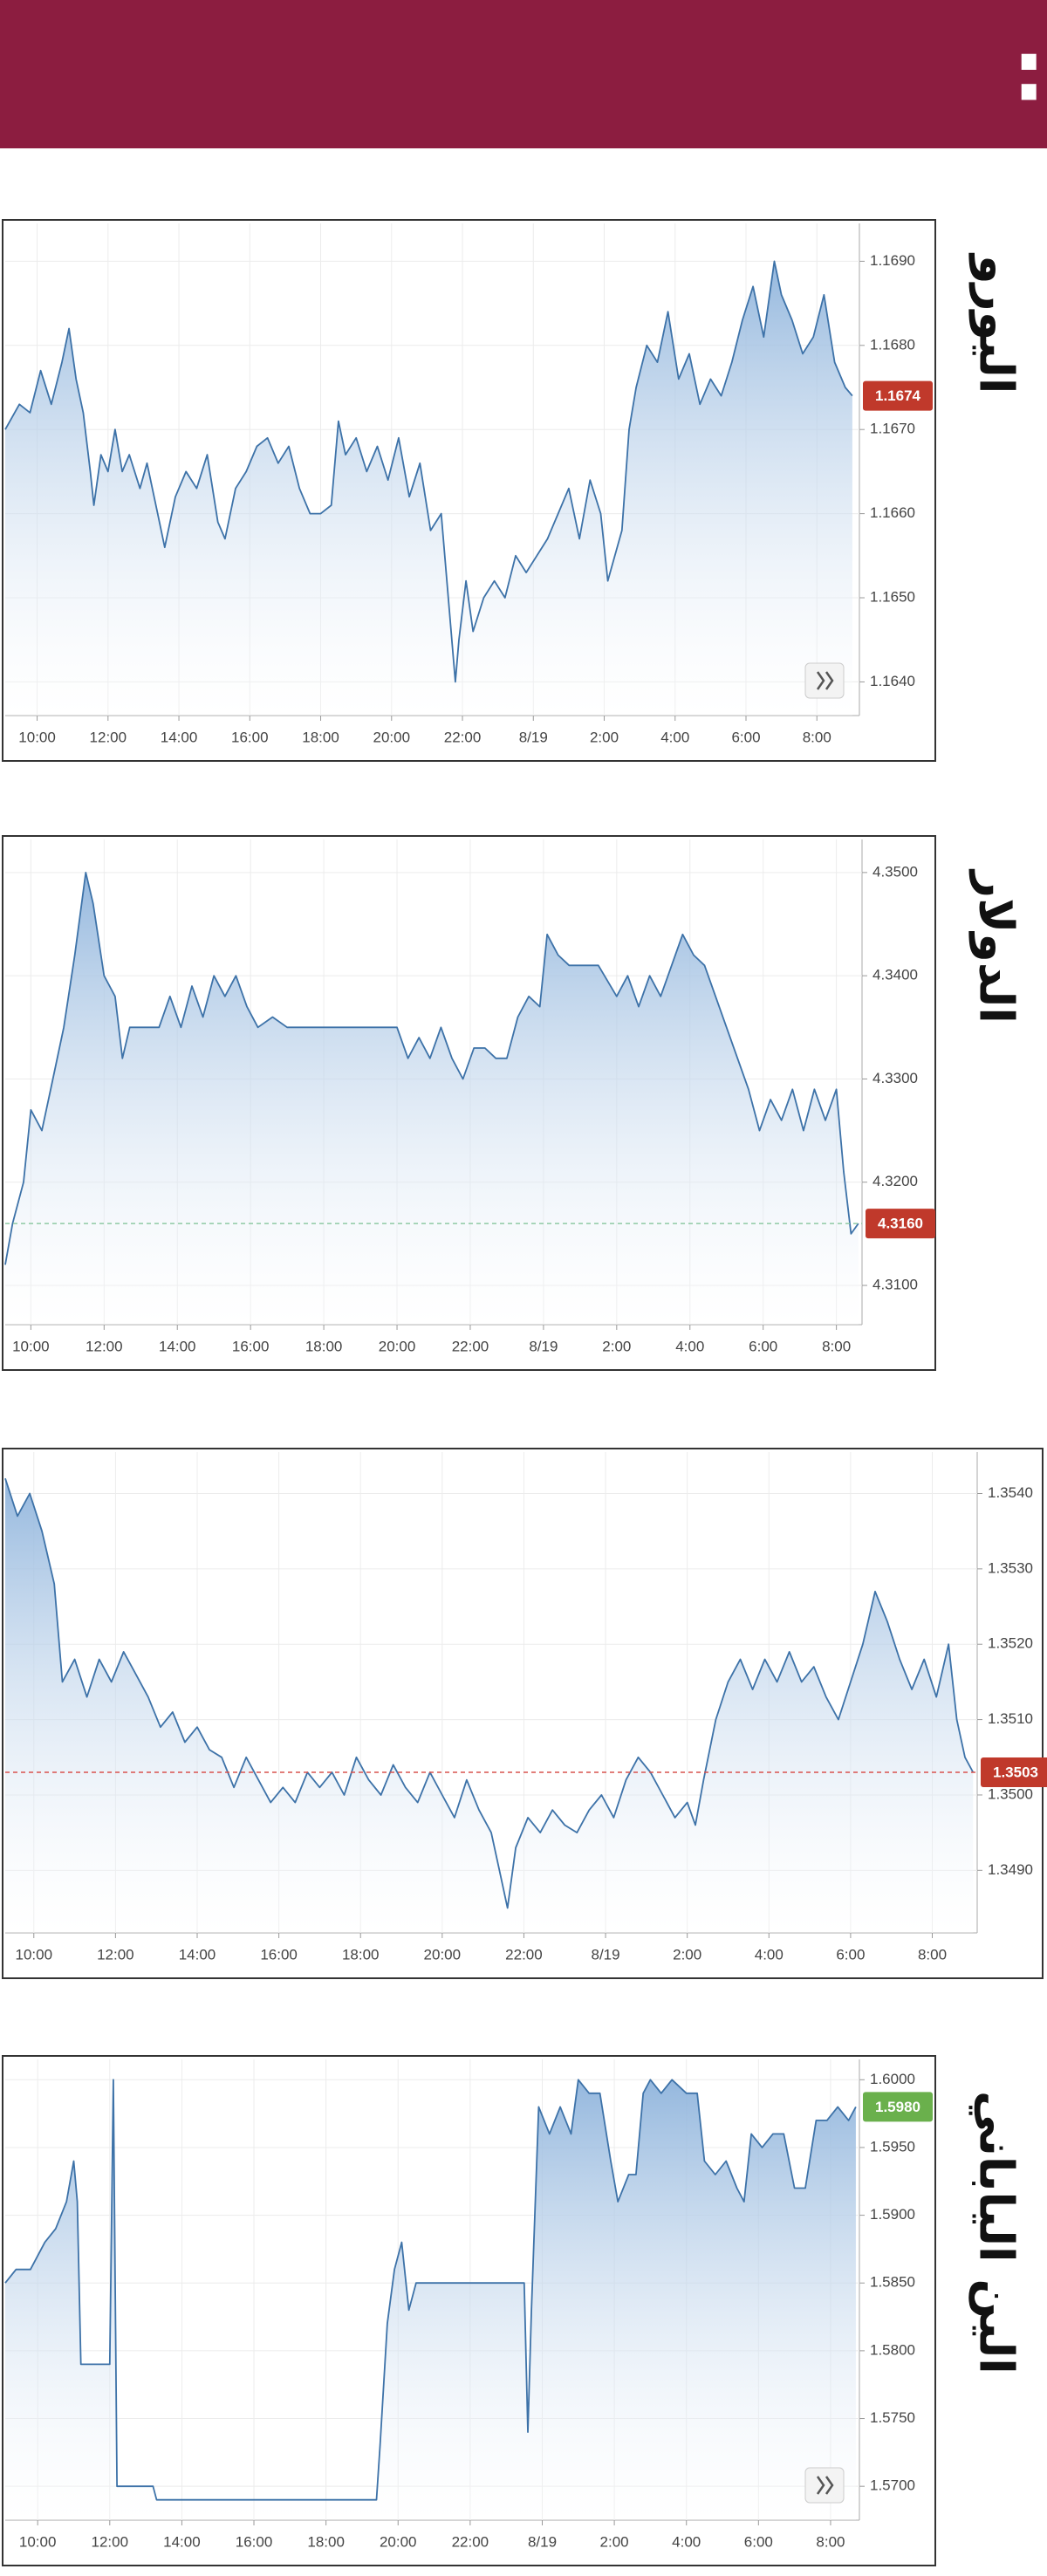  What do you see at coordinates (996, 2232) in the screenshot?
I see `chart-title: الين الياباني` at bounding box center [996, 2232].